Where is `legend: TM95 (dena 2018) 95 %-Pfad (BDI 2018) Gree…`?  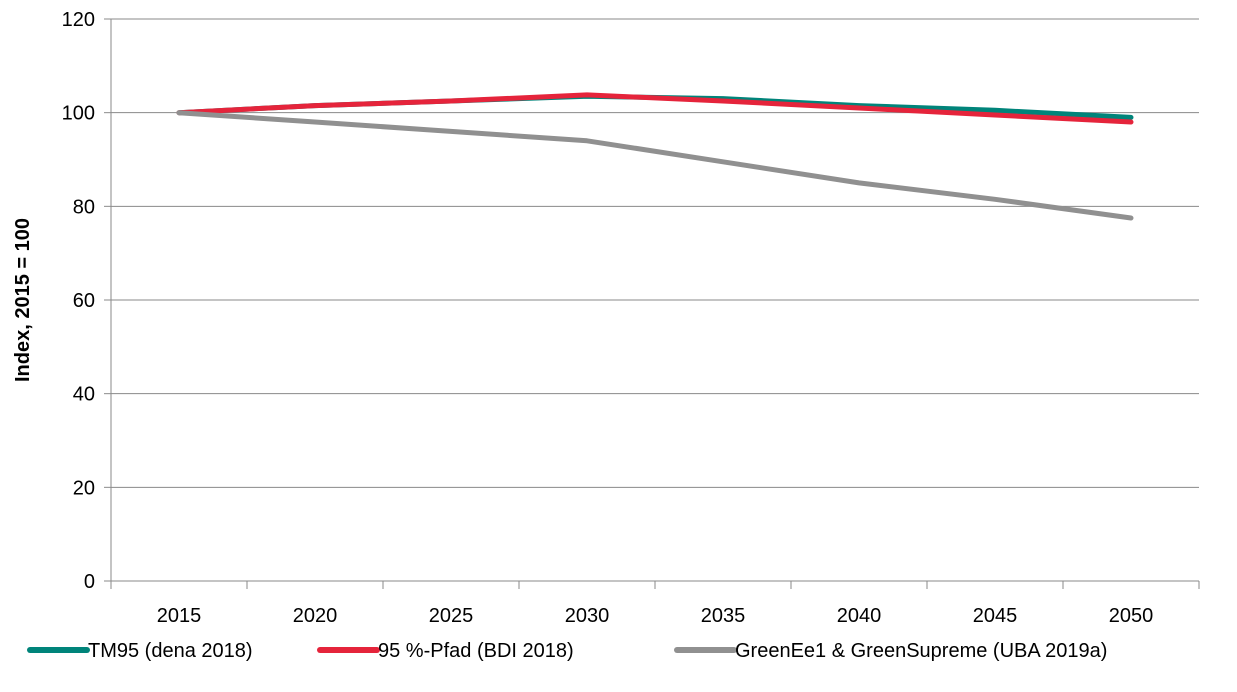
legend: TM95 (dena 2018) 95 %-Pfad (BDI 2018) Gree… is located at coordinates (567, 651).